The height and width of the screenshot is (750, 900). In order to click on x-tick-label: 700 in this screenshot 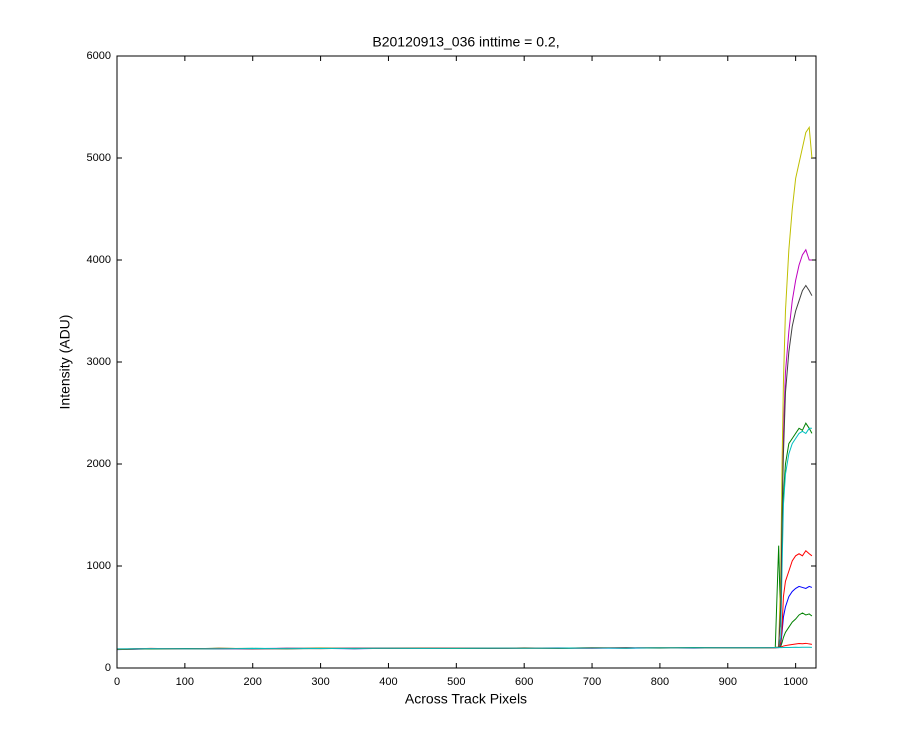, I will do `click(592, 682)`.